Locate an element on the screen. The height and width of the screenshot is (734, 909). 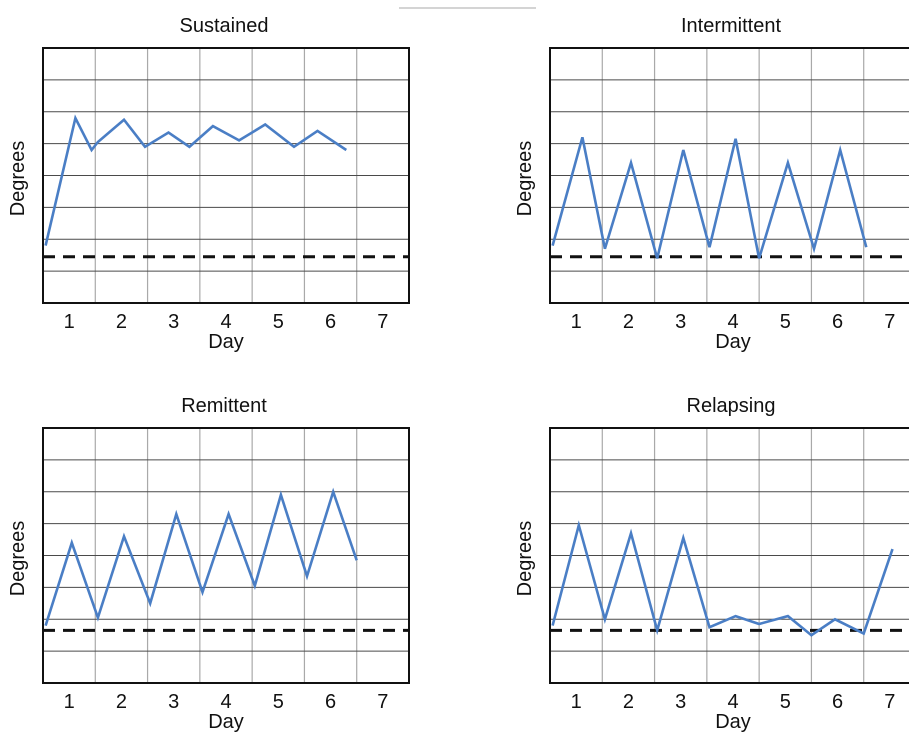
chart-title: Intermittent is located at coordinates (731, 26).